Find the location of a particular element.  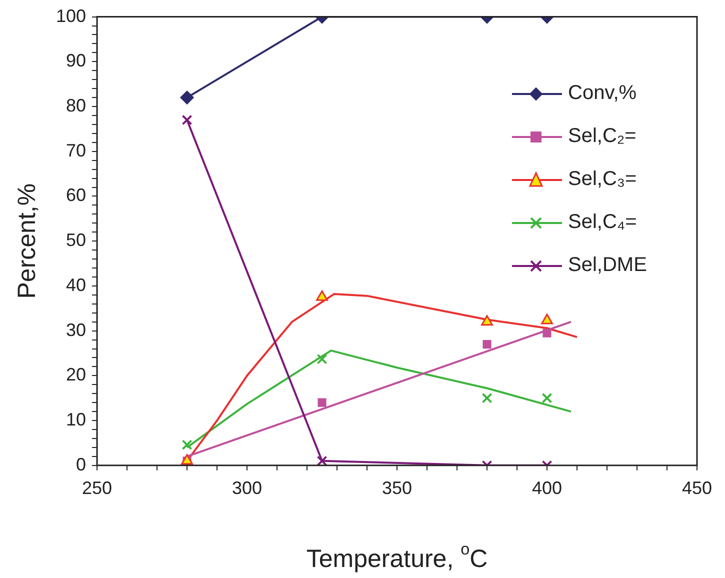

y-tick-label: 20 is located at coordinates (76, 374).